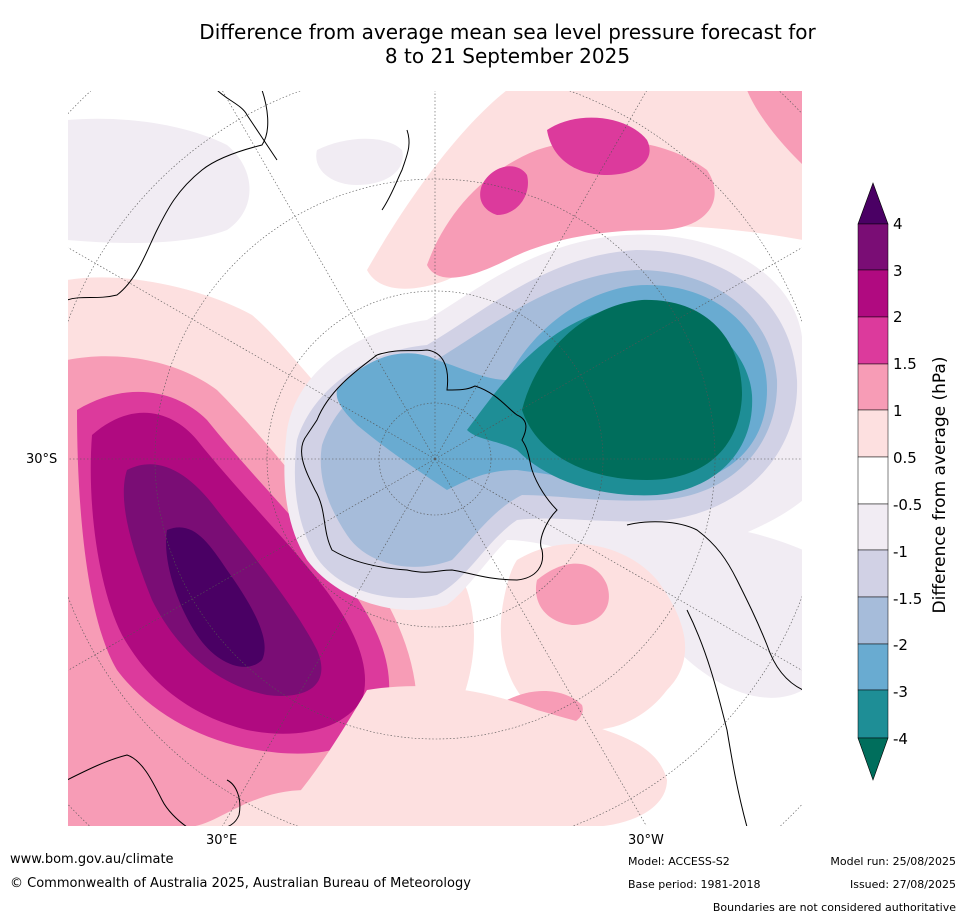 The width and height of the screenshot is (965, 919). What do you see at coordinates (158, 180) in the screenshot?
I see `anomaly-australia-slight-negative` at bounding box center [158, 180].